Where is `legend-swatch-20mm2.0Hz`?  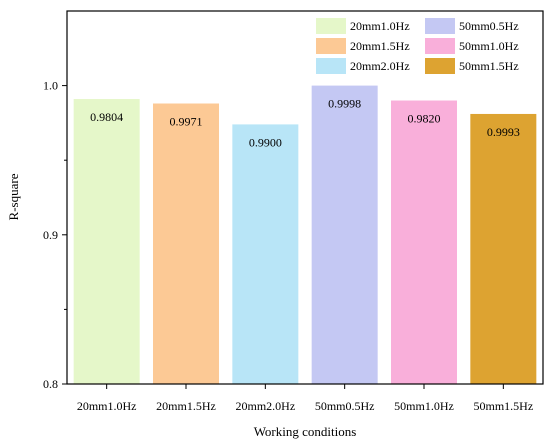
legend-swatch-20mm2.0Hz is located at coordinates (331, 66).